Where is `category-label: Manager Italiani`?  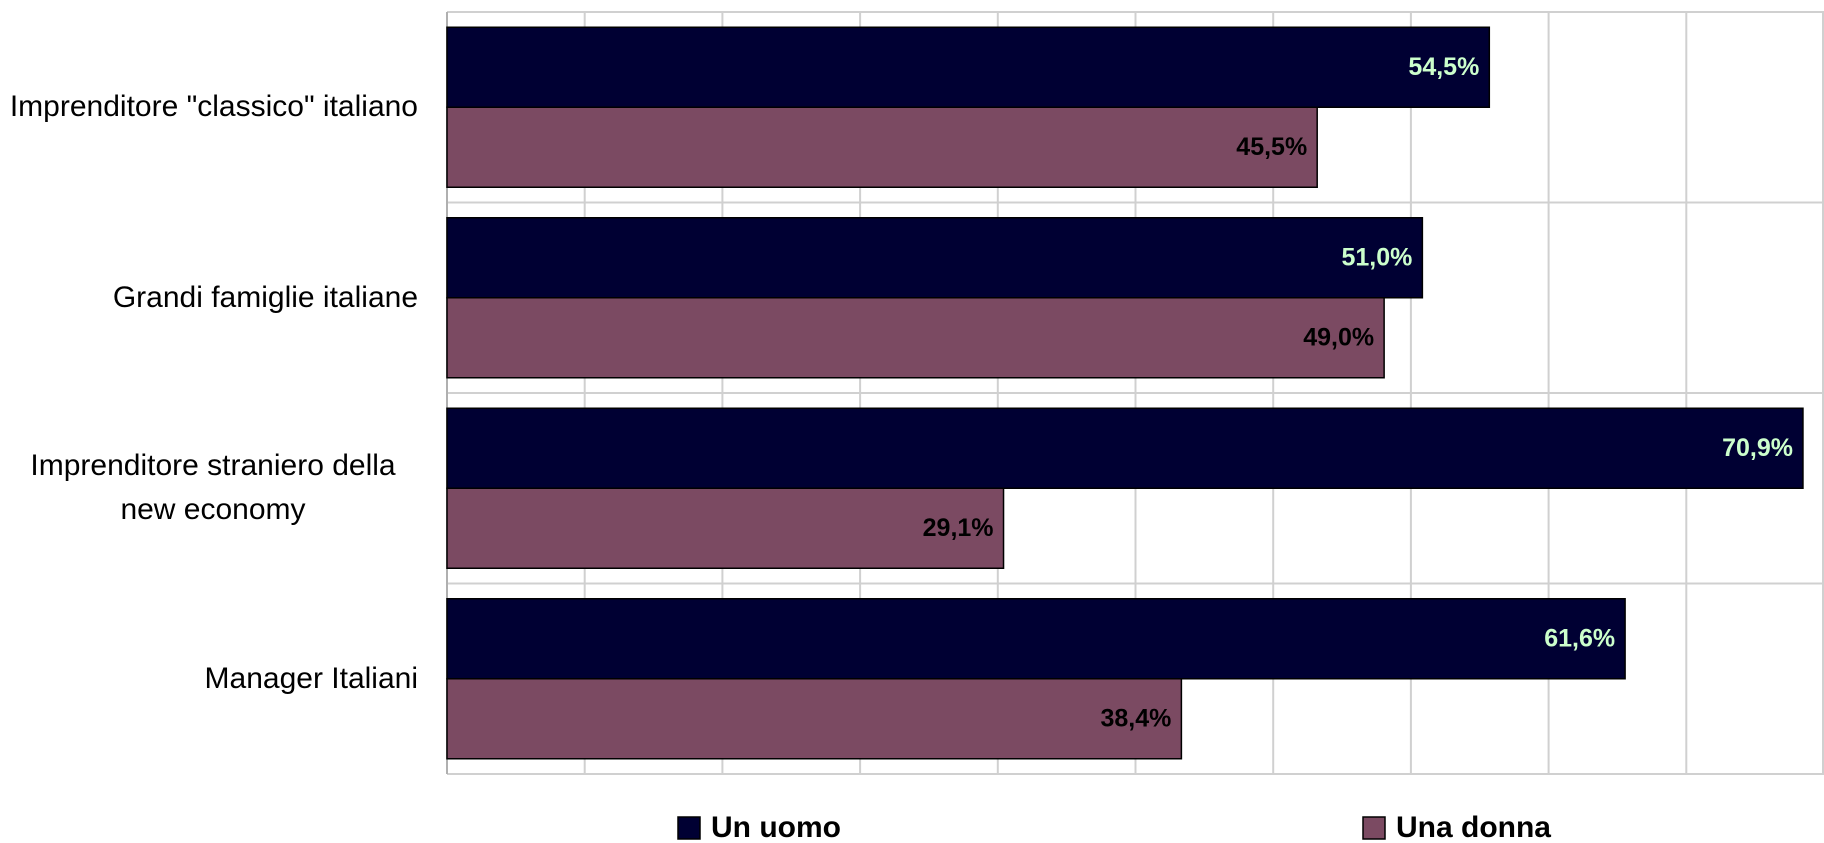
category-label: Manager Italiani is located at coordinates (311, 678).